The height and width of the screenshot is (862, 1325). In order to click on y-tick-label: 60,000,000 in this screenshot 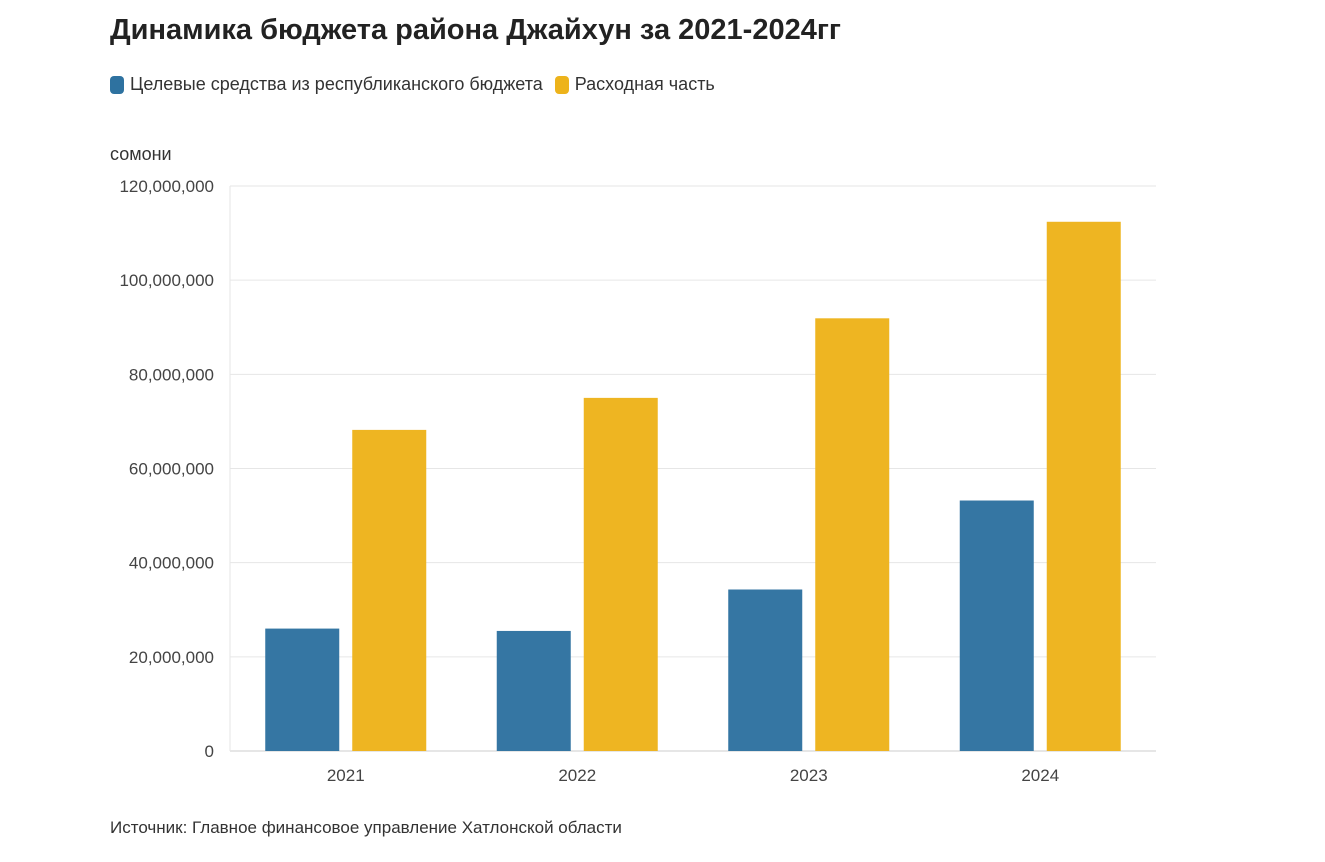, I will do `click(171, 469)`.